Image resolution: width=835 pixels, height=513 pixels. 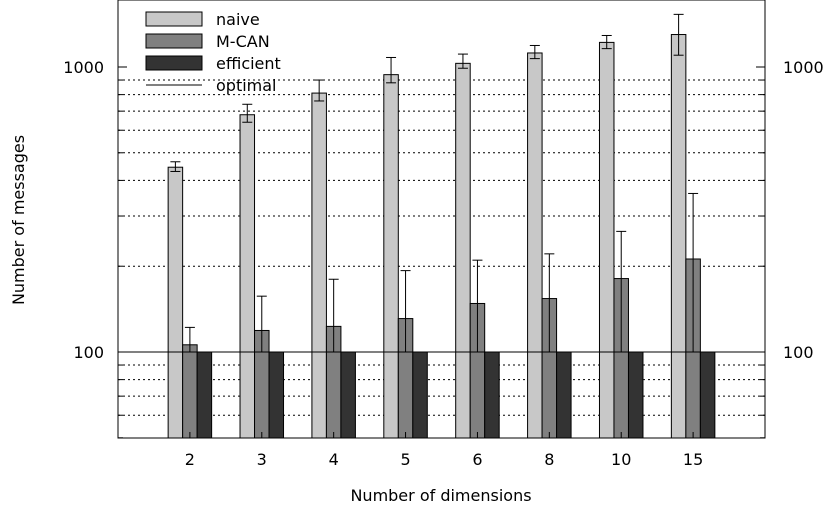 I want to click on x-tick-label: 4, so click(x=334, y=459).